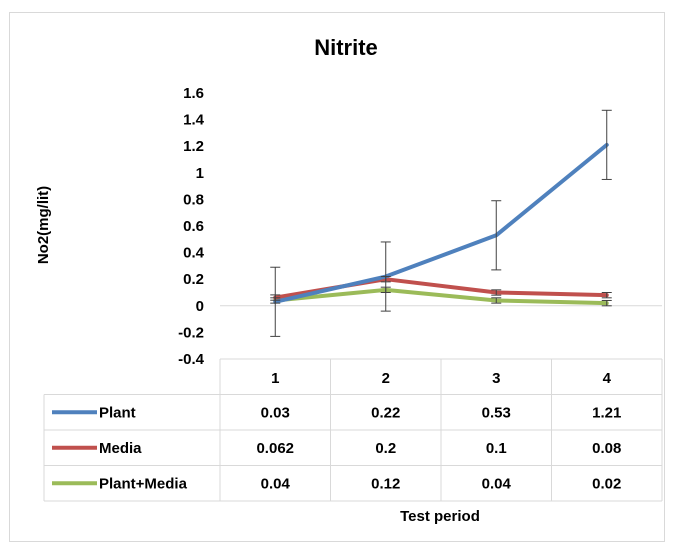 The image size is (674, 548). Describe the element at coordinates (193, 199) in the screenshot. I see `y-tick-label: 0.8` at that location.